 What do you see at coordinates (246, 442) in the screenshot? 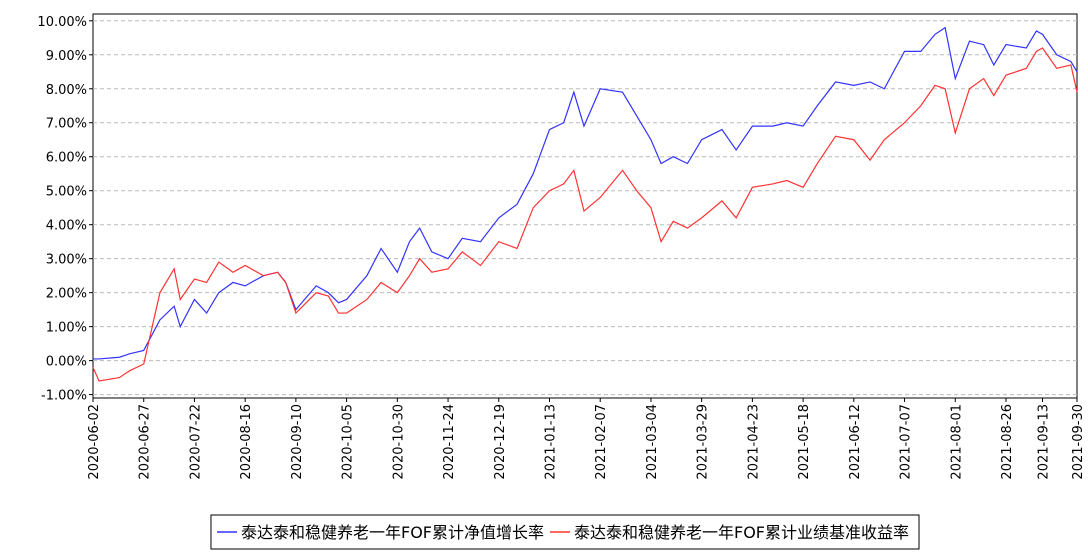
I see `x-tick-label: 2020-08-16` at bounding box center [246, 442].